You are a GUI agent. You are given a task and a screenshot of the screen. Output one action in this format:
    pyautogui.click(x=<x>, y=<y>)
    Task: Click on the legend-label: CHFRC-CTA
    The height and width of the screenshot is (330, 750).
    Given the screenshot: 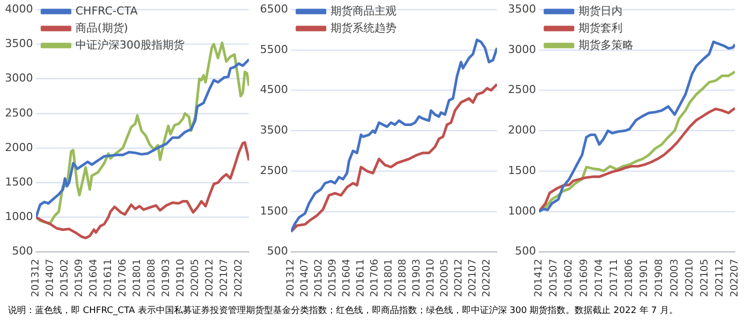 What is the action you would take?
    pyautogui.click(x=106, y=11)
    